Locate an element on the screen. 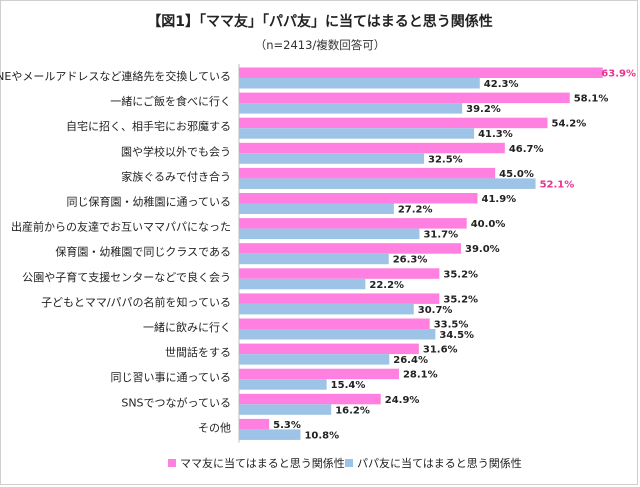 The width and height of the screenshot is (640, 487). category-label: 公園や子育て支援センターなどで良く会う is located at coordinates (126, 277).